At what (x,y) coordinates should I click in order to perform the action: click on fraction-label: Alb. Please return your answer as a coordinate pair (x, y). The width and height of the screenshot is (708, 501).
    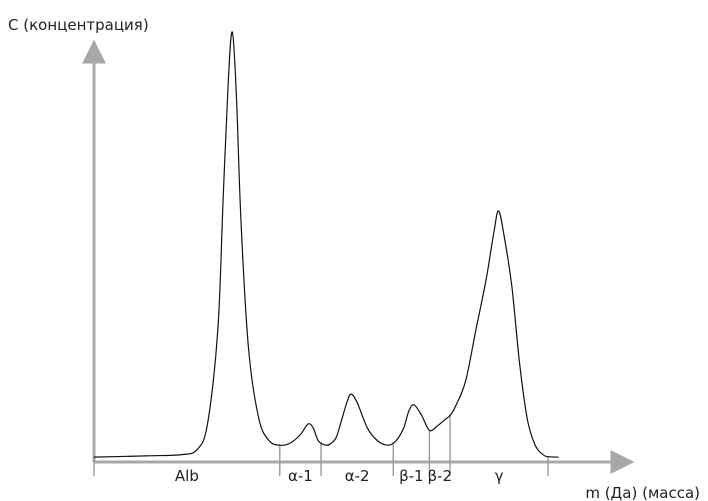
    Looking at the image, I should click on (187, 476).